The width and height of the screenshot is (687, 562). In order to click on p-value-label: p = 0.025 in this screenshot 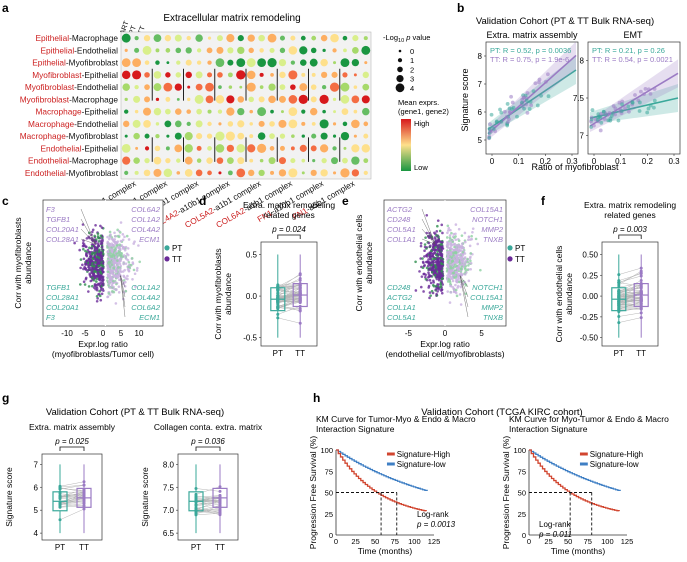, I will do `click(71, 441)`.